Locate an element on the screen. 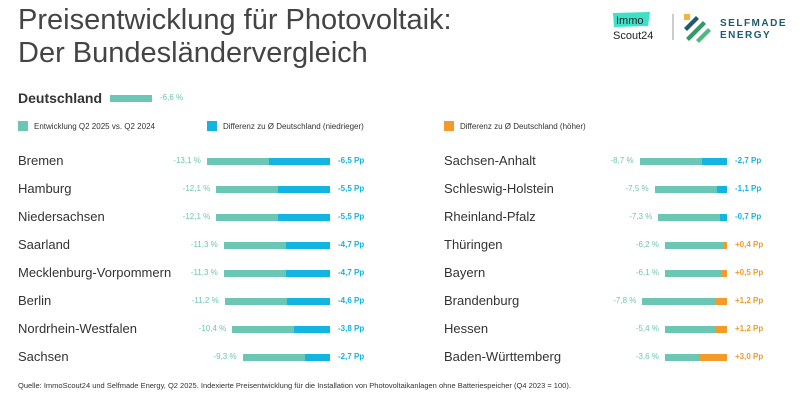 The width and height of the screenshot is (800, 400). diff-label: +0,4 Pp is located at coordinates (749, 244).